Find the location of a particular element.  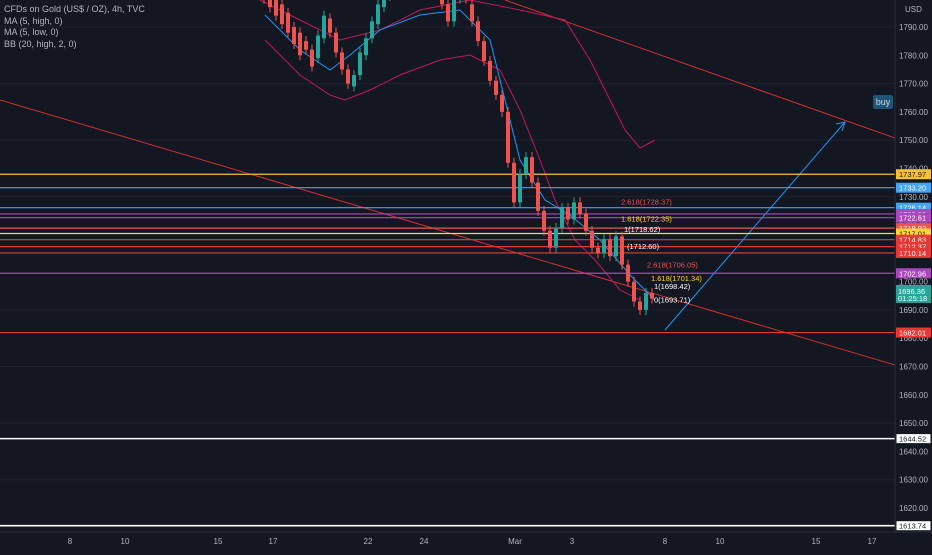

price-tick-label: 1700.00 is located at coordinates (913, 282).